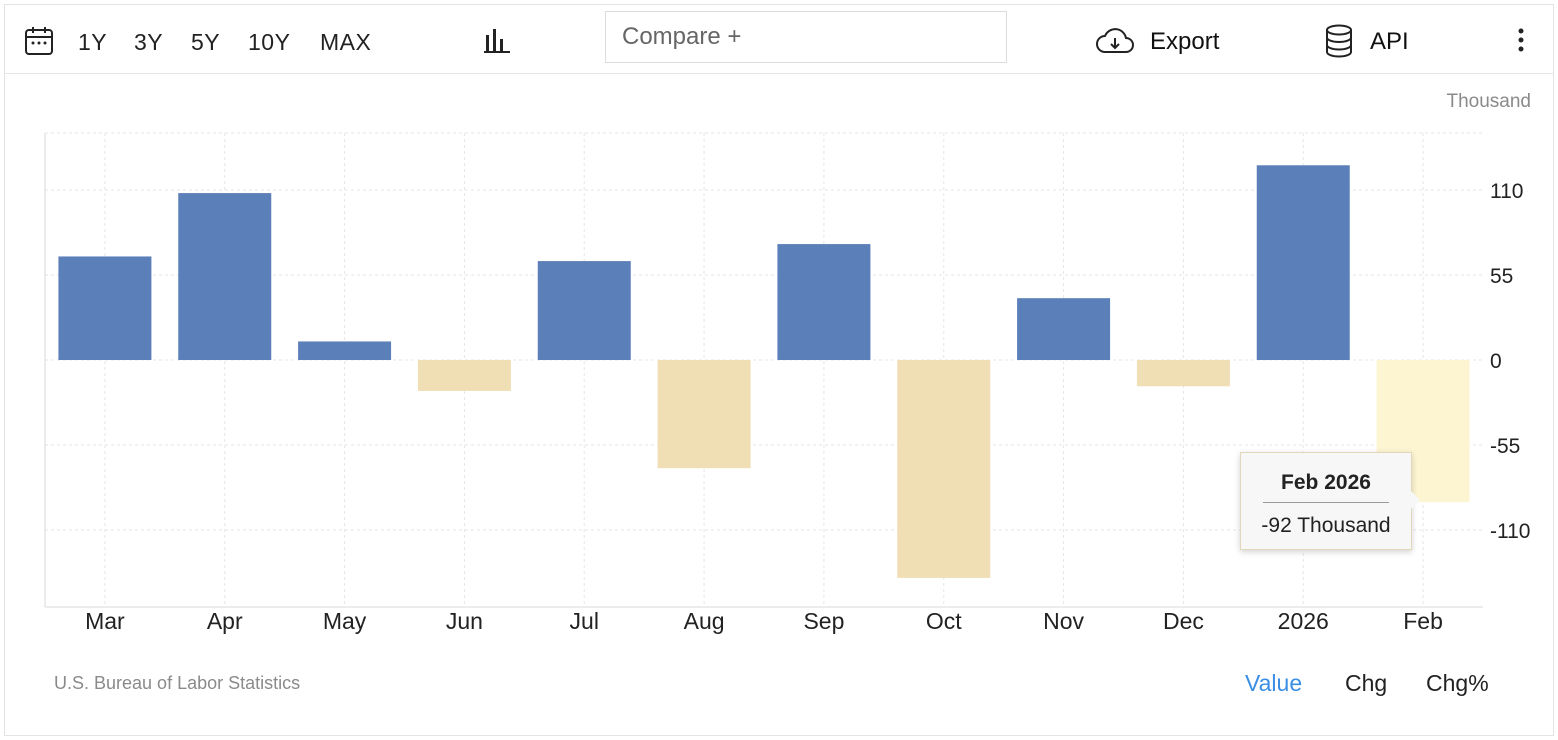 The image size is (1558, 740). Describe the element at coordinates (345, 621) in the screenshot. I see `x-tick-label: May` at that location.